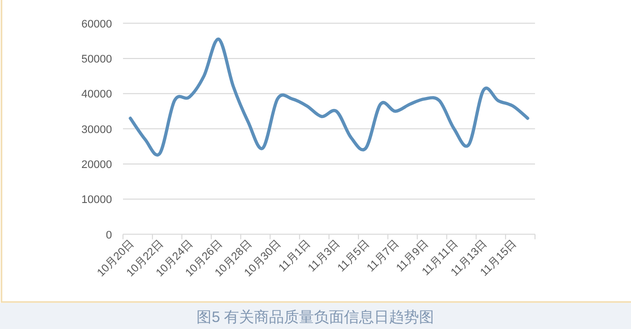 The height and width of the screenshot is (329, 631). Describe the element at coordinates (315, 317) in the screenshot. I see `text: 图5 有关商品质量负面信息日趋势图` at that location.